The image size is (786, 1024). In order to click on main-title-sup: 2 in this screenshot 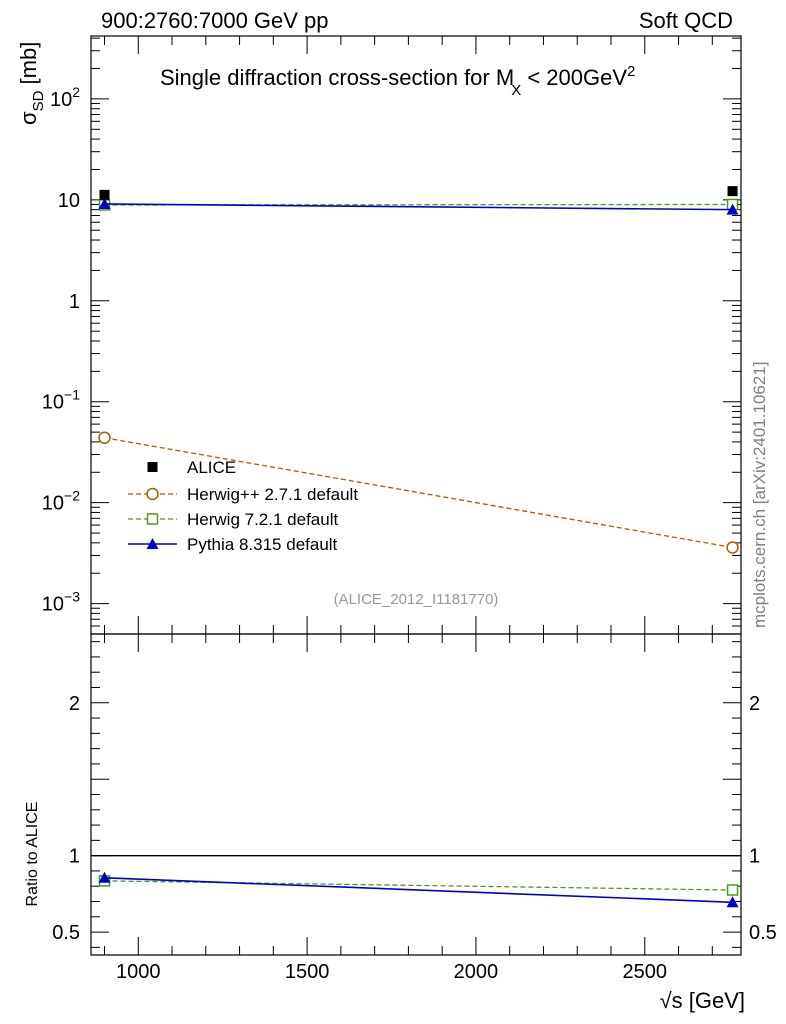, I will do `click(631, 71)`.